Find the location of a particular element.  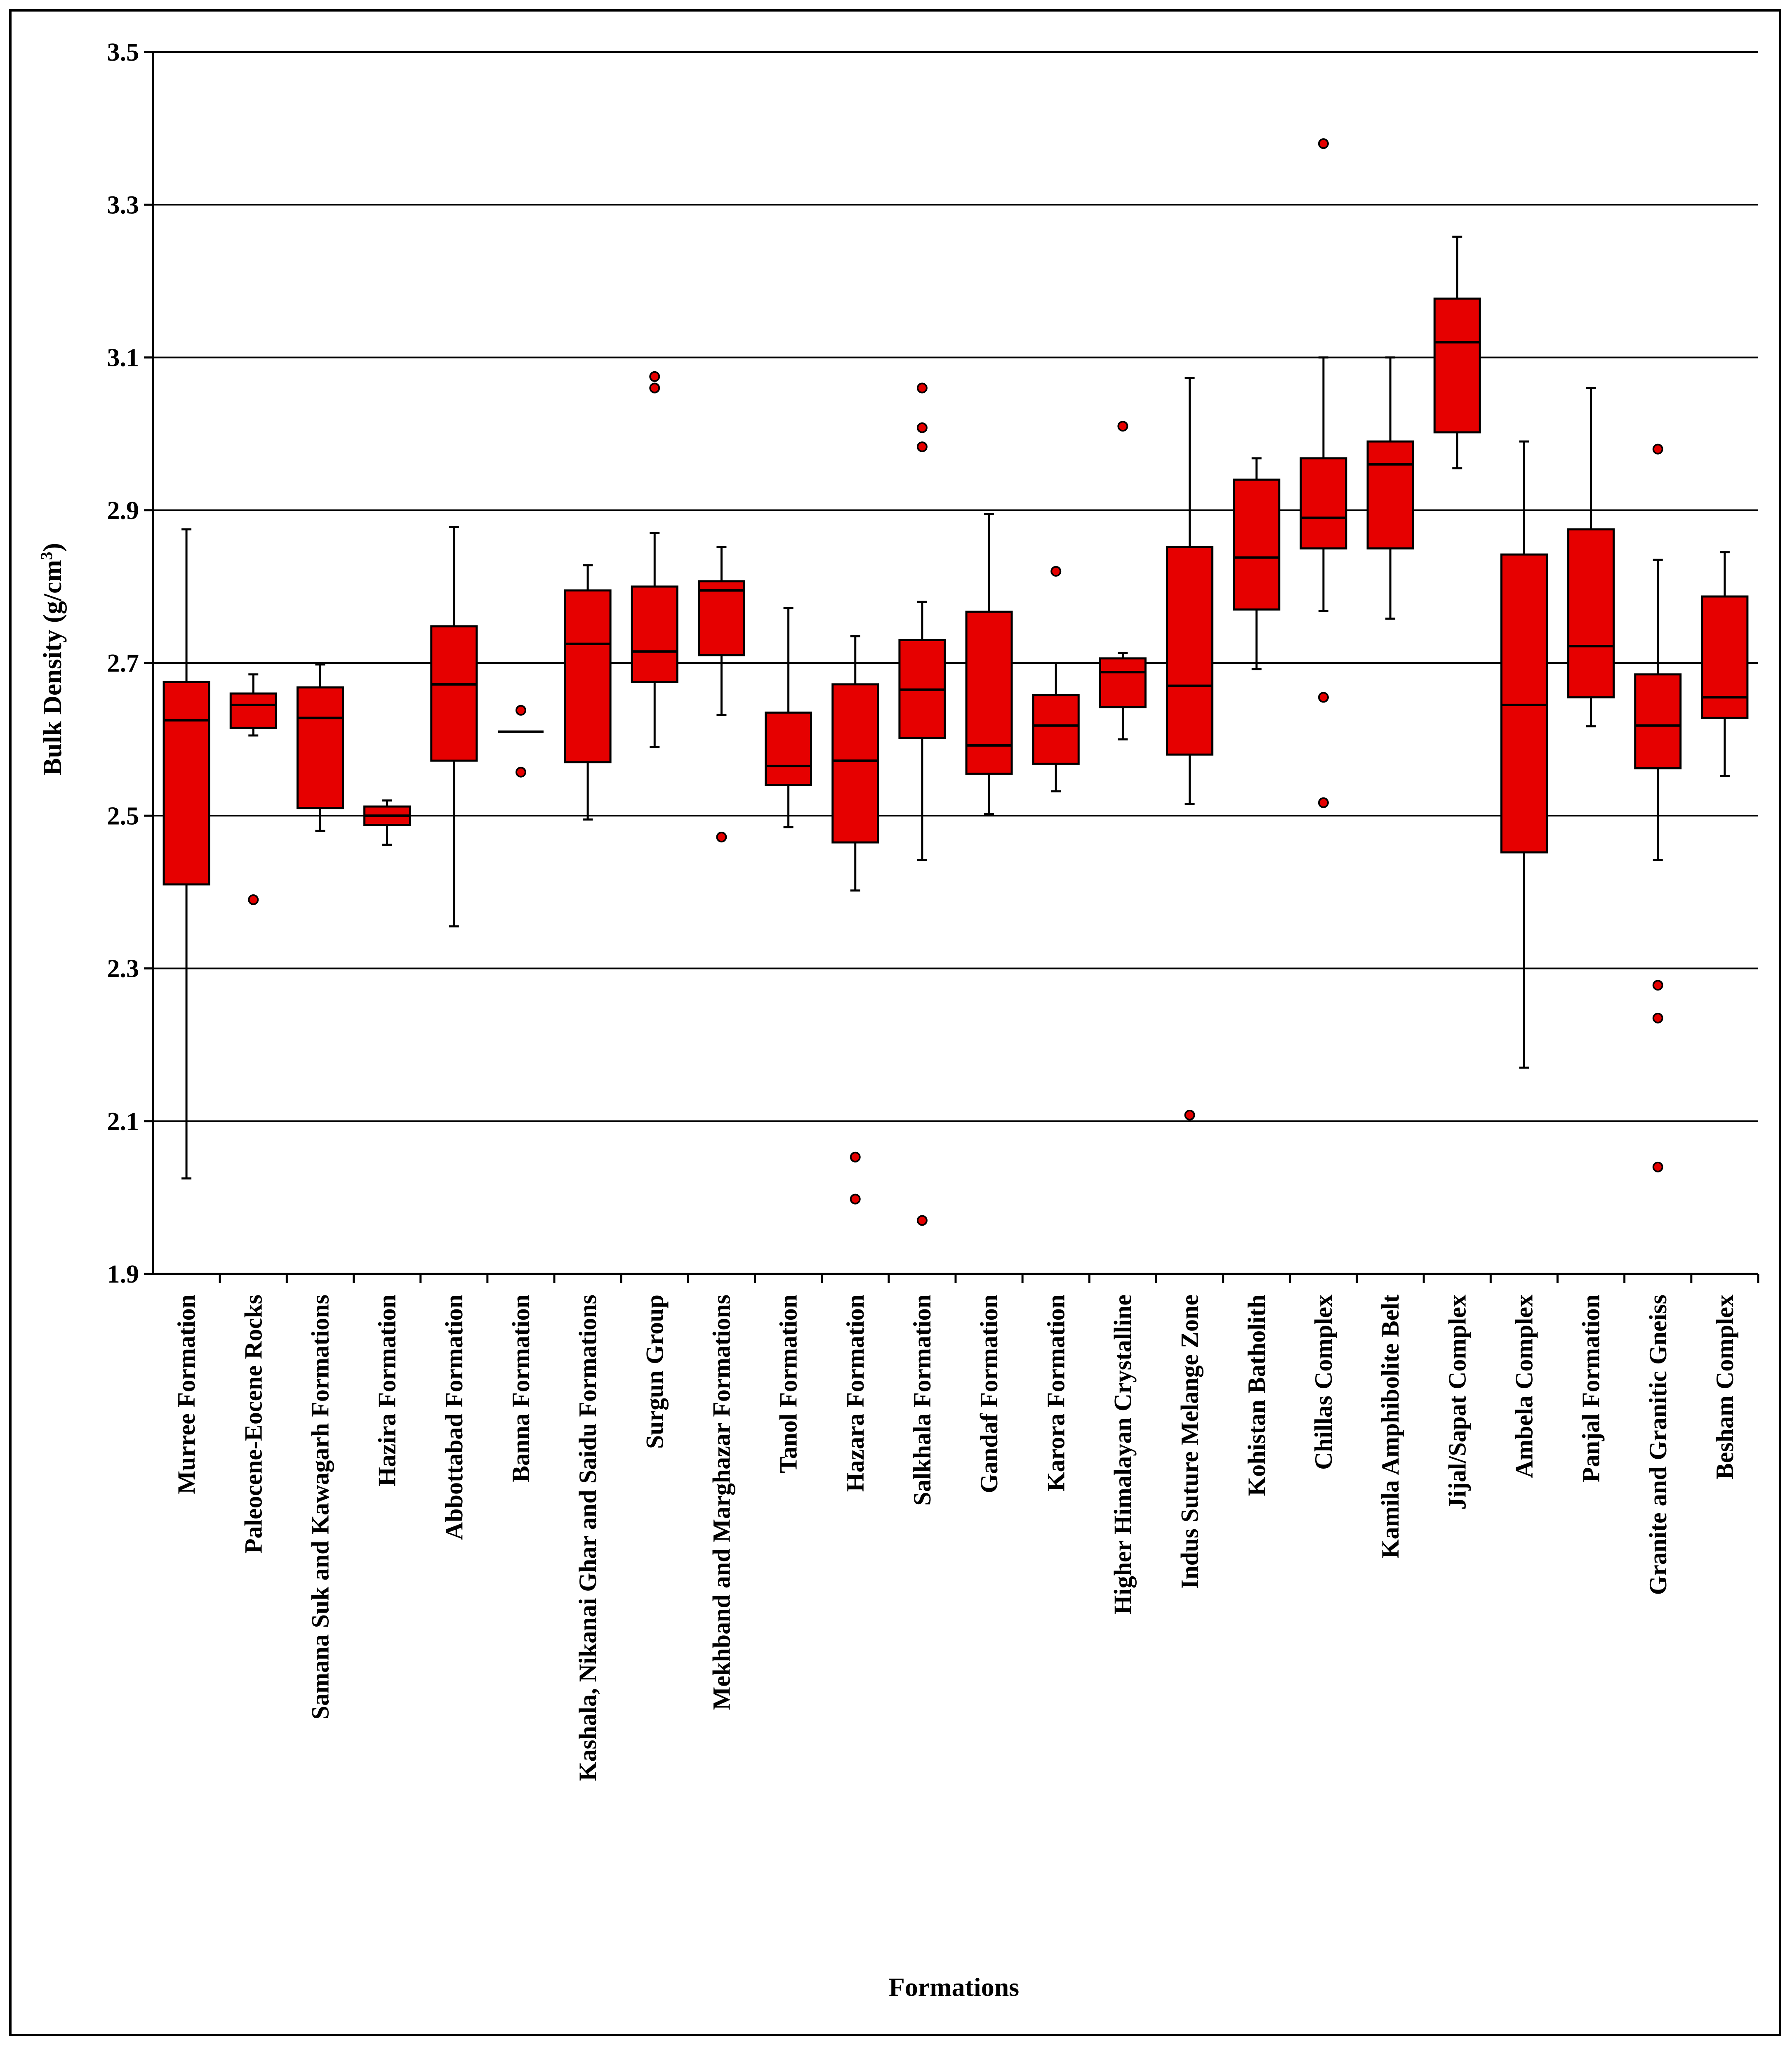

y-tick-label: 2.3 is located at coordinates (123, 969).